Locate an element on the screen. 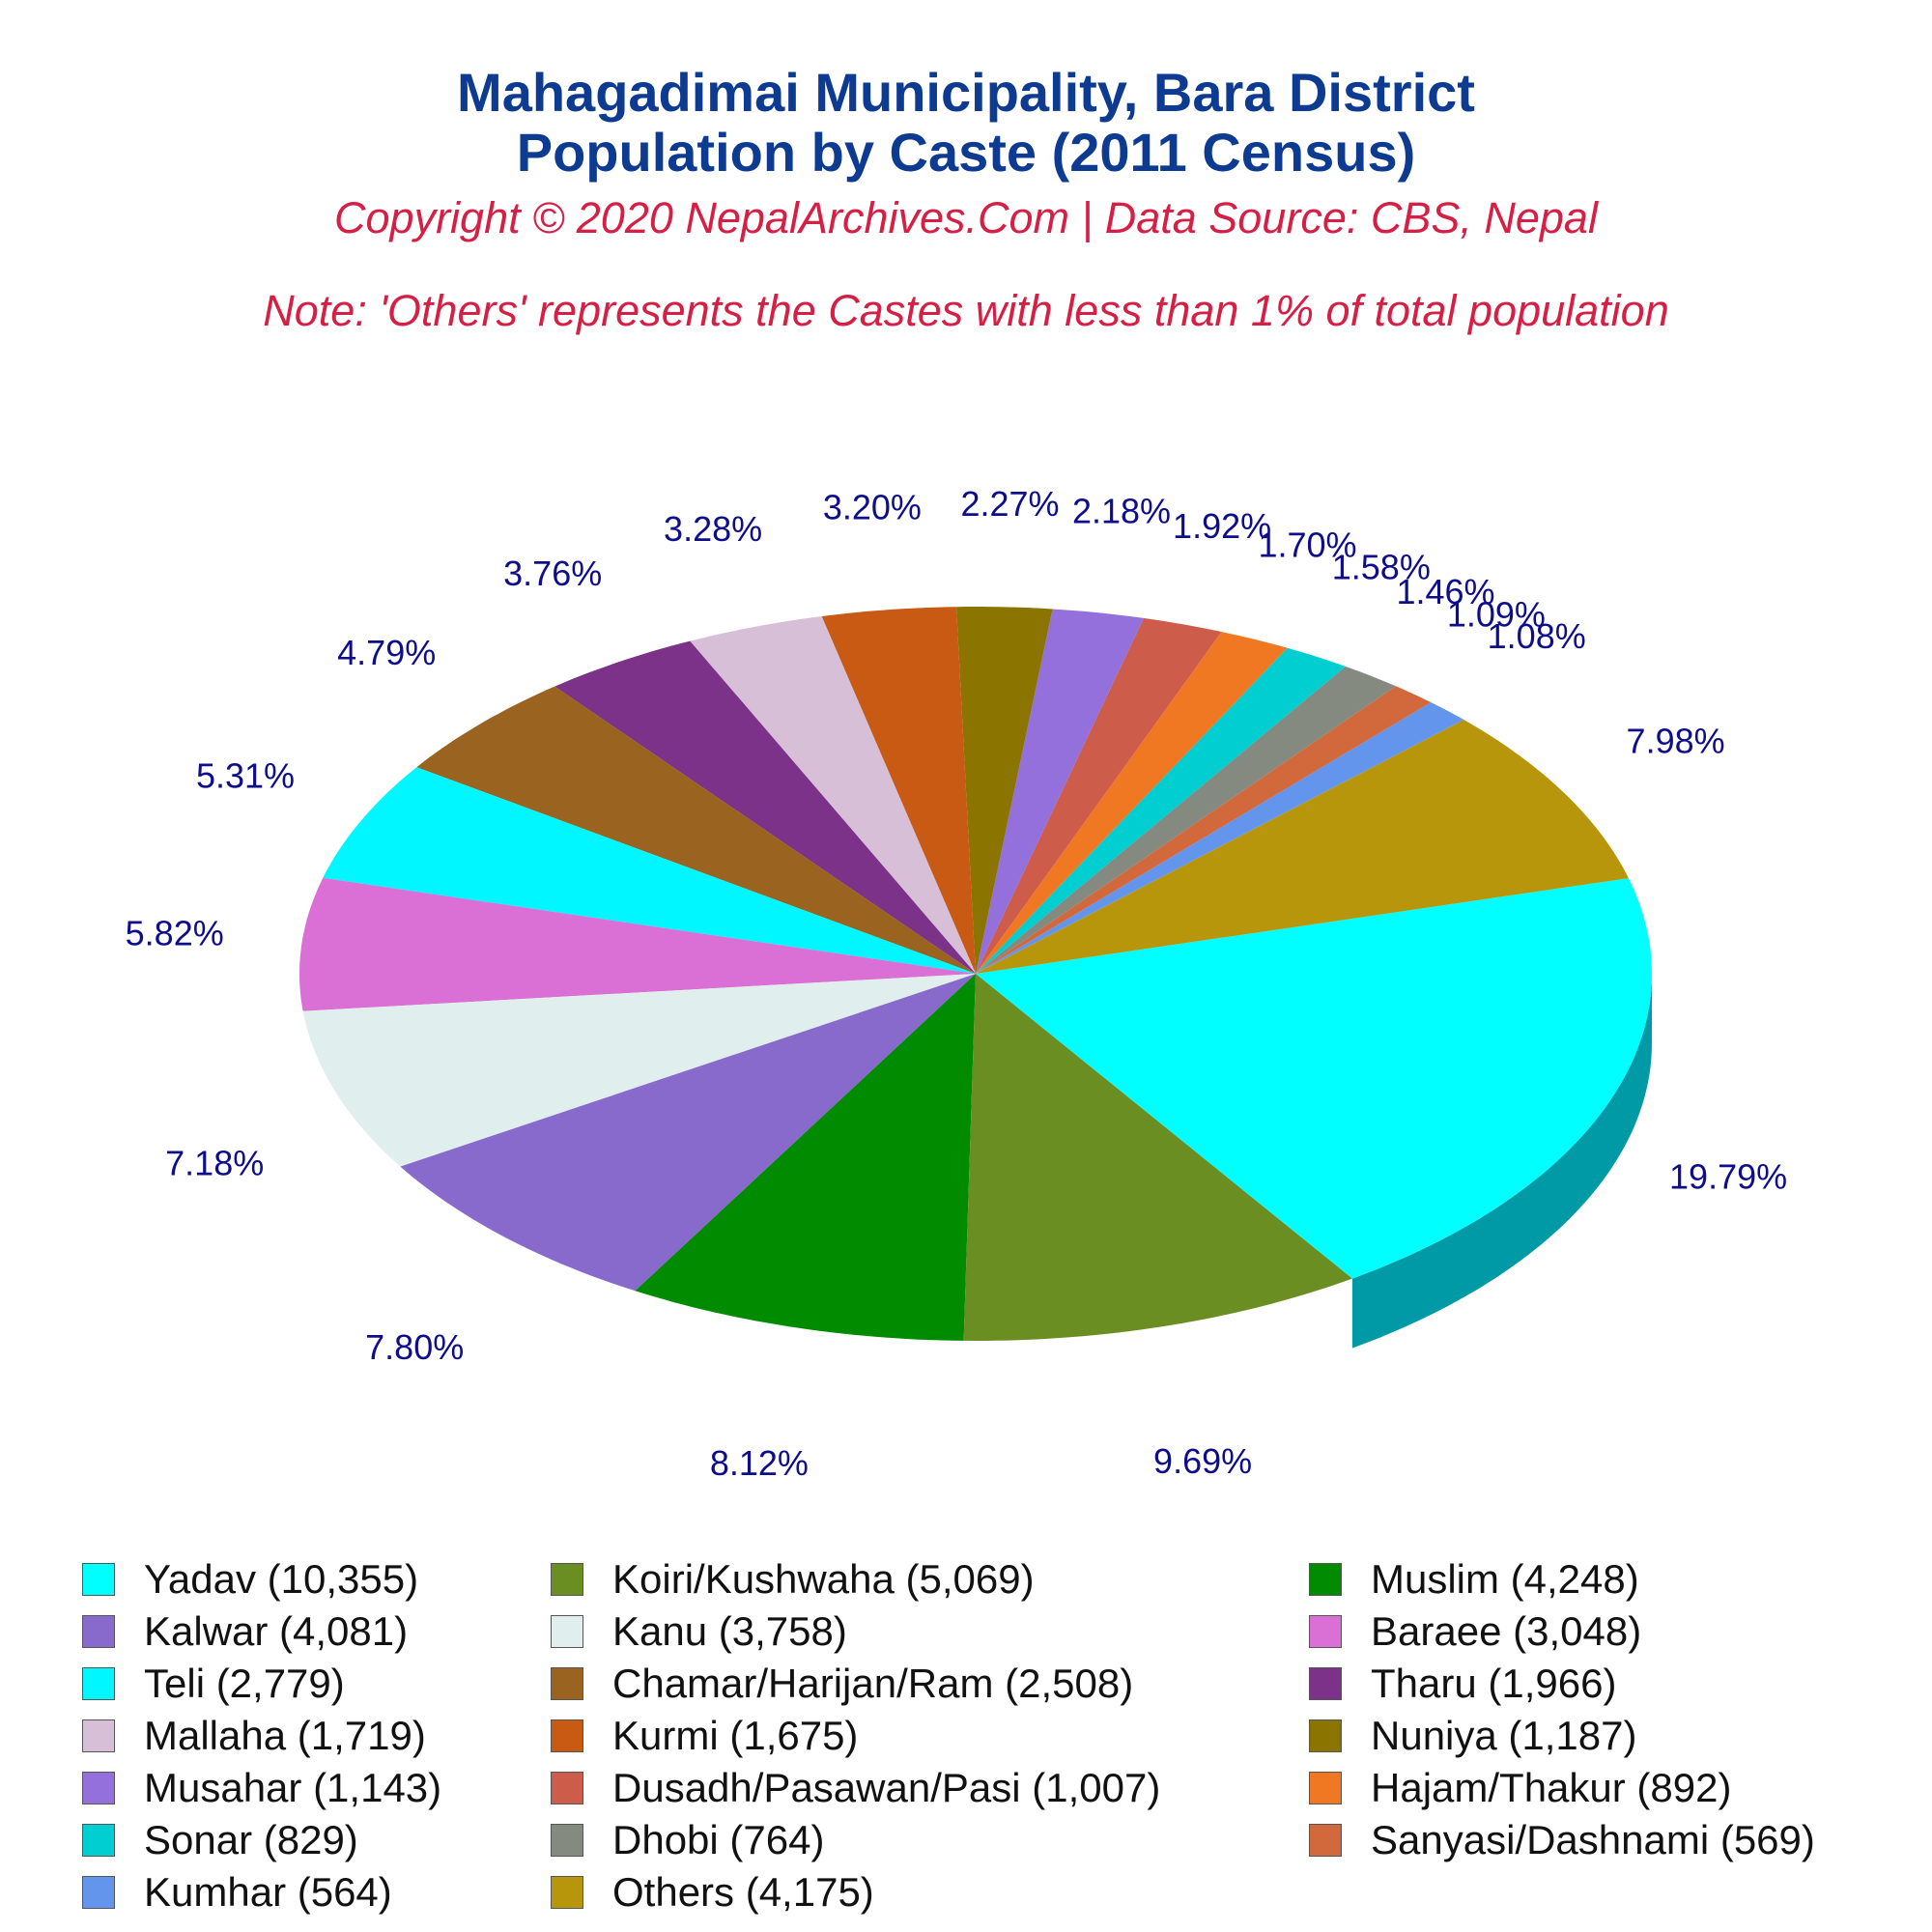 The image size is (1932, 1932). legend-item-sanyasi-dashnami: Sanyasi/Dashnami (569) is located at coordinates (1562, 1840).